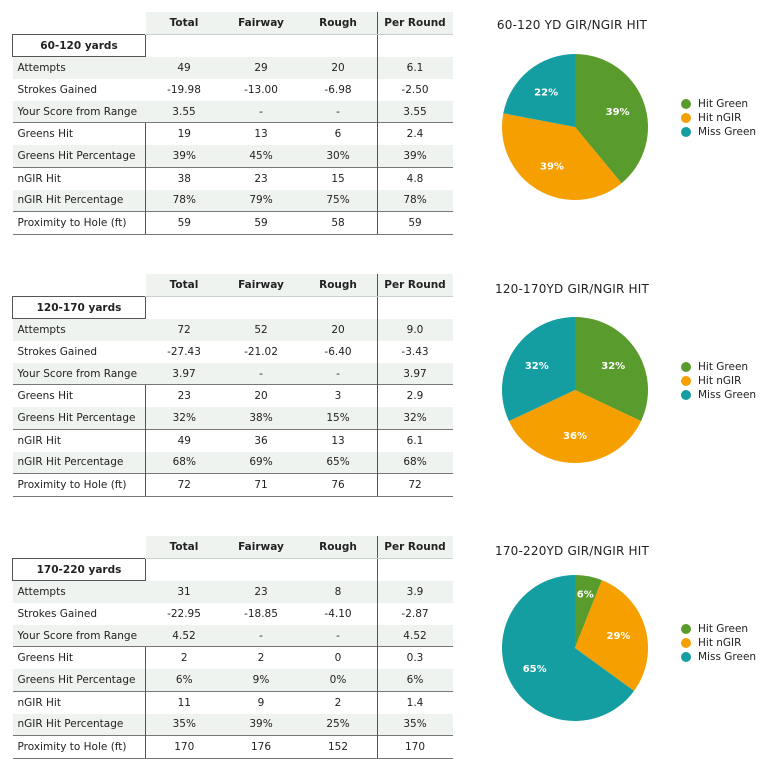 The image size is (776, 770). What do you see at coordinates (79, 724) in the screenshot?
I see `row-label: nGIR Hit Percentage` at bounding box center [79, 724].